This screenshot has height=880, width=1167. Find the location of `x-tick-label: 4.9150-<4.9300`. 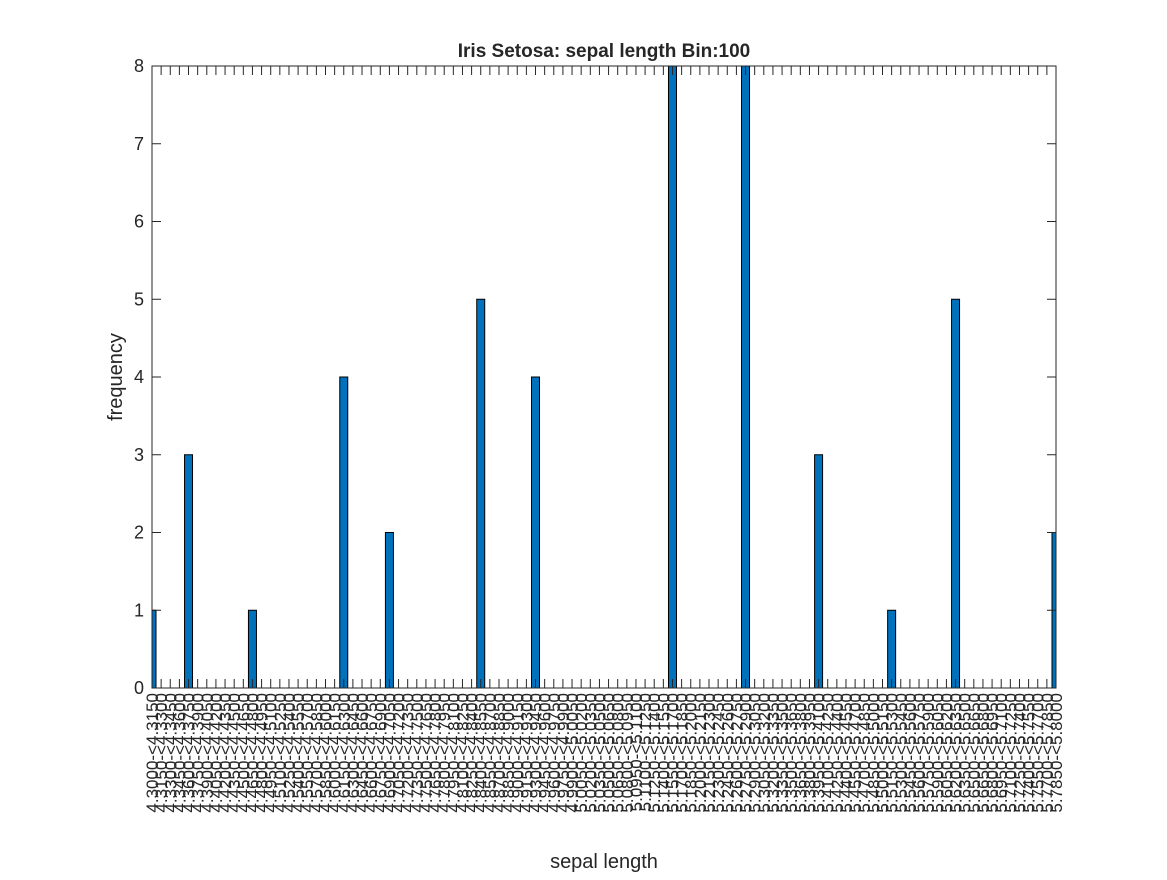

x-tick-label: 4.9150-<4.9300 is located at coordinates (526, 753).